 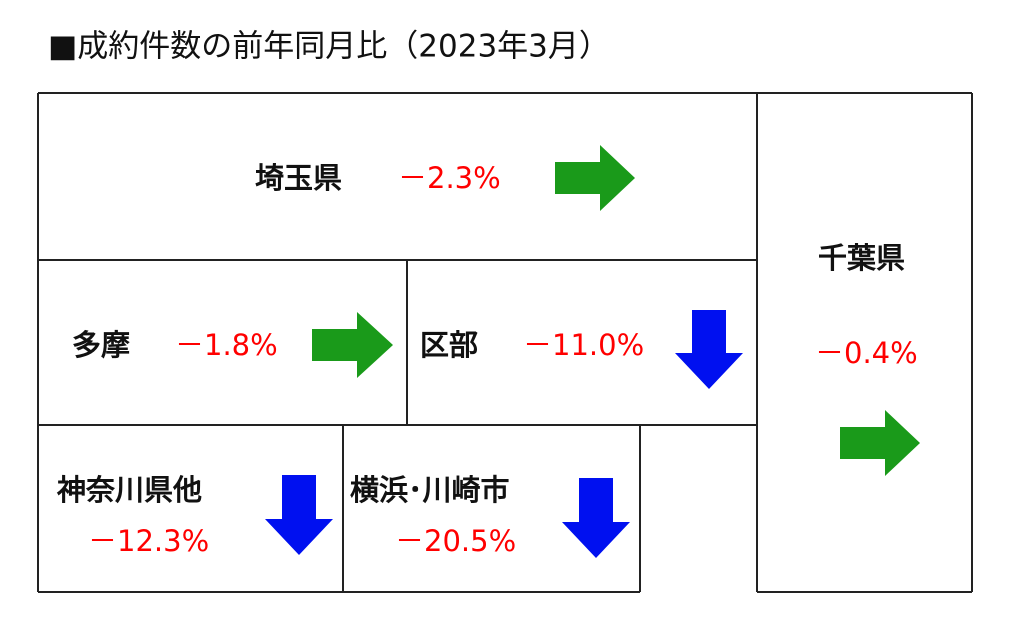 I want to click on region-change: －20.5%, so click(x=455, y=541).